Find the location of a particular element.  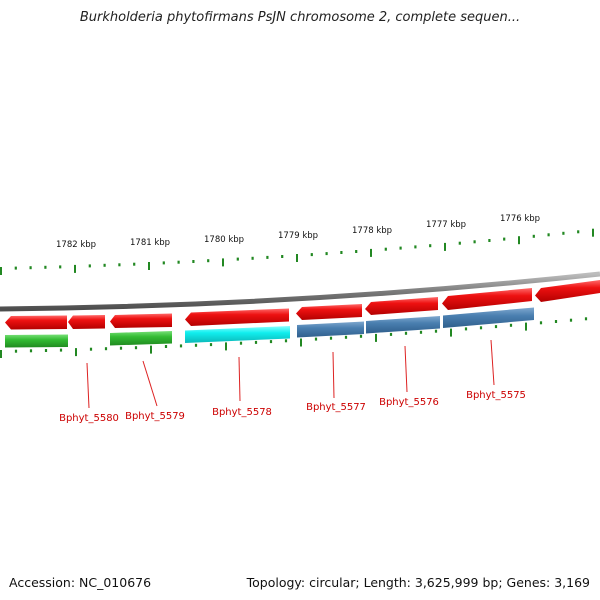

gene-label: Bphyt_5575 is located at coordinates (496, 395).